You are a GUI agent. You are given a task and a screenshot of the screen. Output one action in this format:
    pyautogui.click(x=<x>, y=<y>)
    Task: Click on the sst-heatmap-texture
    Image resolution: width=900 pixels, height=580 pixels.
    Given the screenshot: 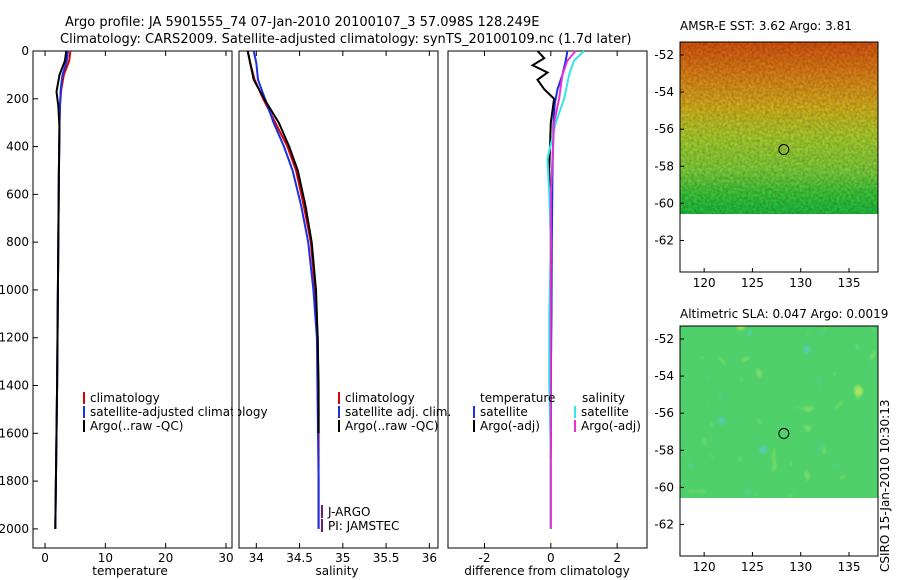 What is the action you would take?
    pyautogui.click(x=779, y=128)
    